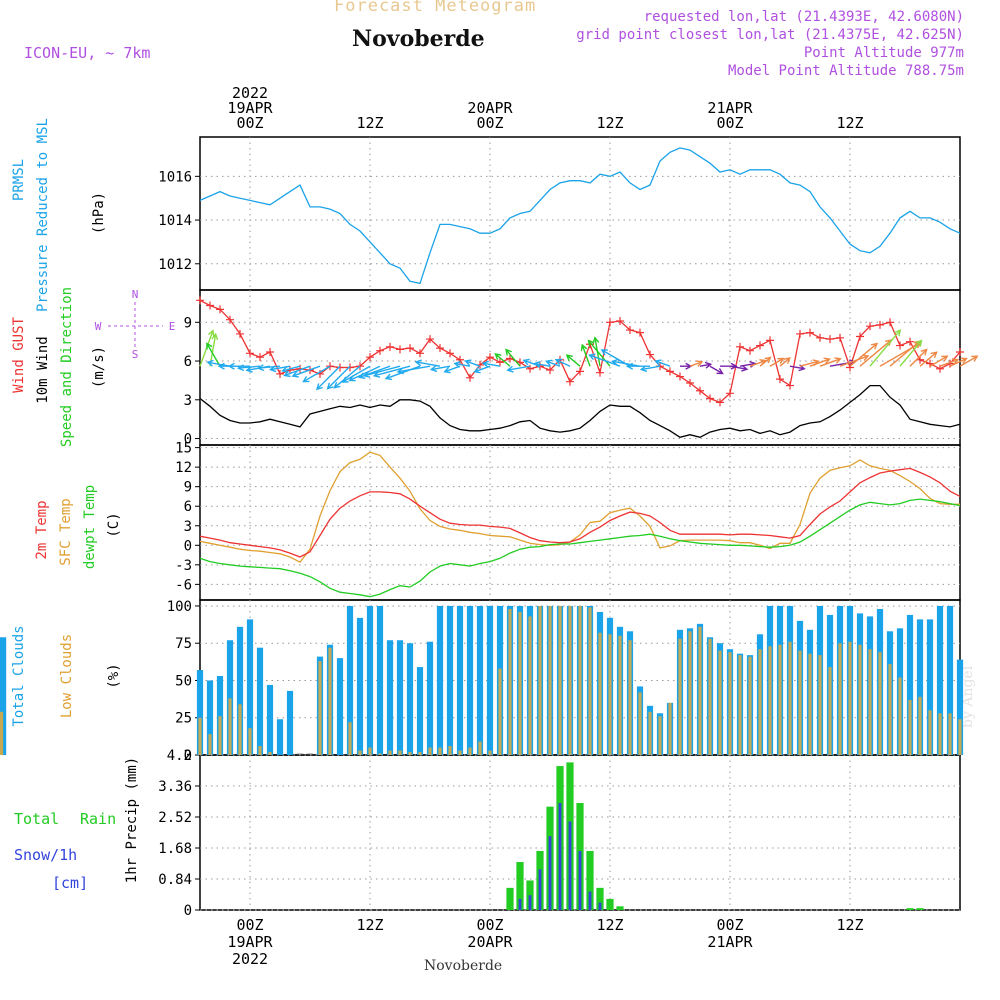  I want to click on temperature-ytick-label: 6, so click(188, 507).